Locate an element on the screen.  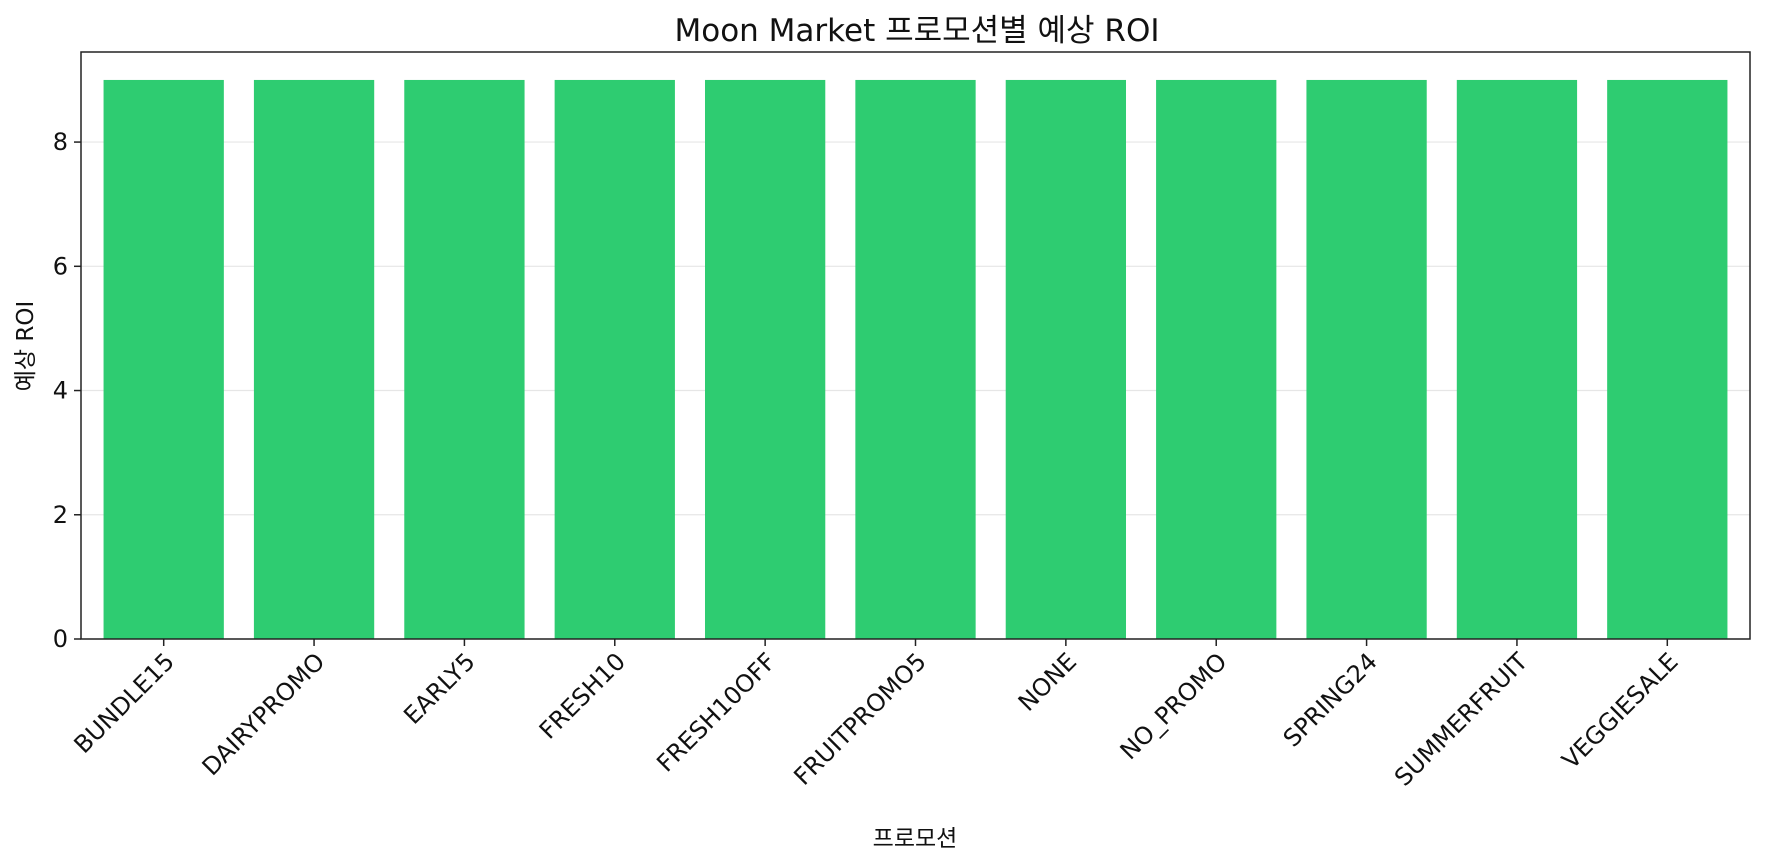
x-tick-label: FRESH10OFF is located at coordinates (716, 712).